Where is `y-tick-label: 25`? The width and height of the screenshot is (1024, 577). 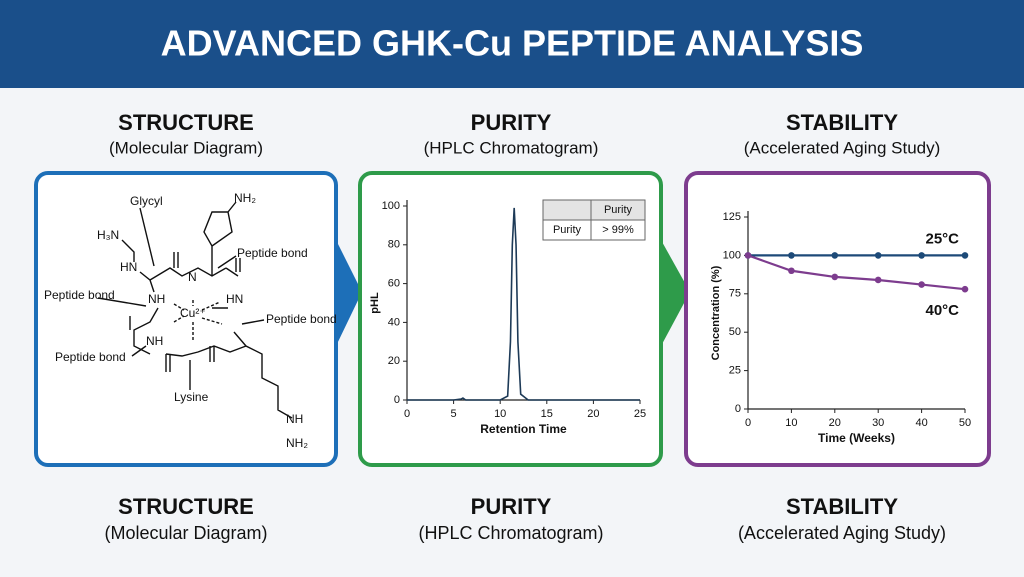
y-tick-label: 25 is located at coordinates (735, 371).